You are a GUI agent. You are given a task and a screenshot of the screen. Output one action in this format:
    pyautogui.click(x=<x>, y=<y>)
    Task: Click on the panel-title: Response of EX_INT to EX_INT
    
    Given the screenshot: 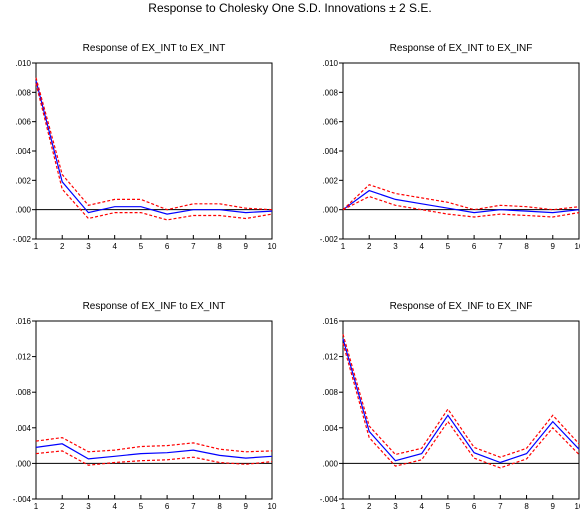 What is the action you would take?
    pyautogui.click(x=154, y=48)
    